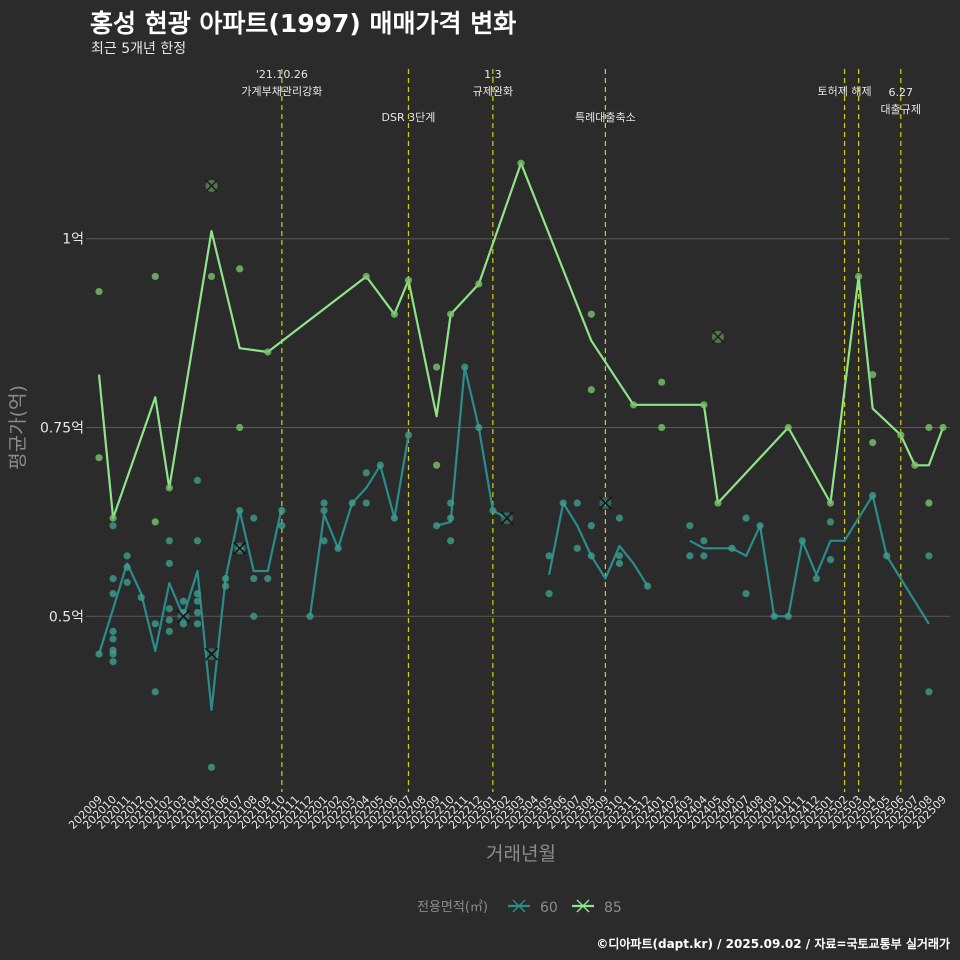  I want to click on event-label: 6.27, so click(901, 92).